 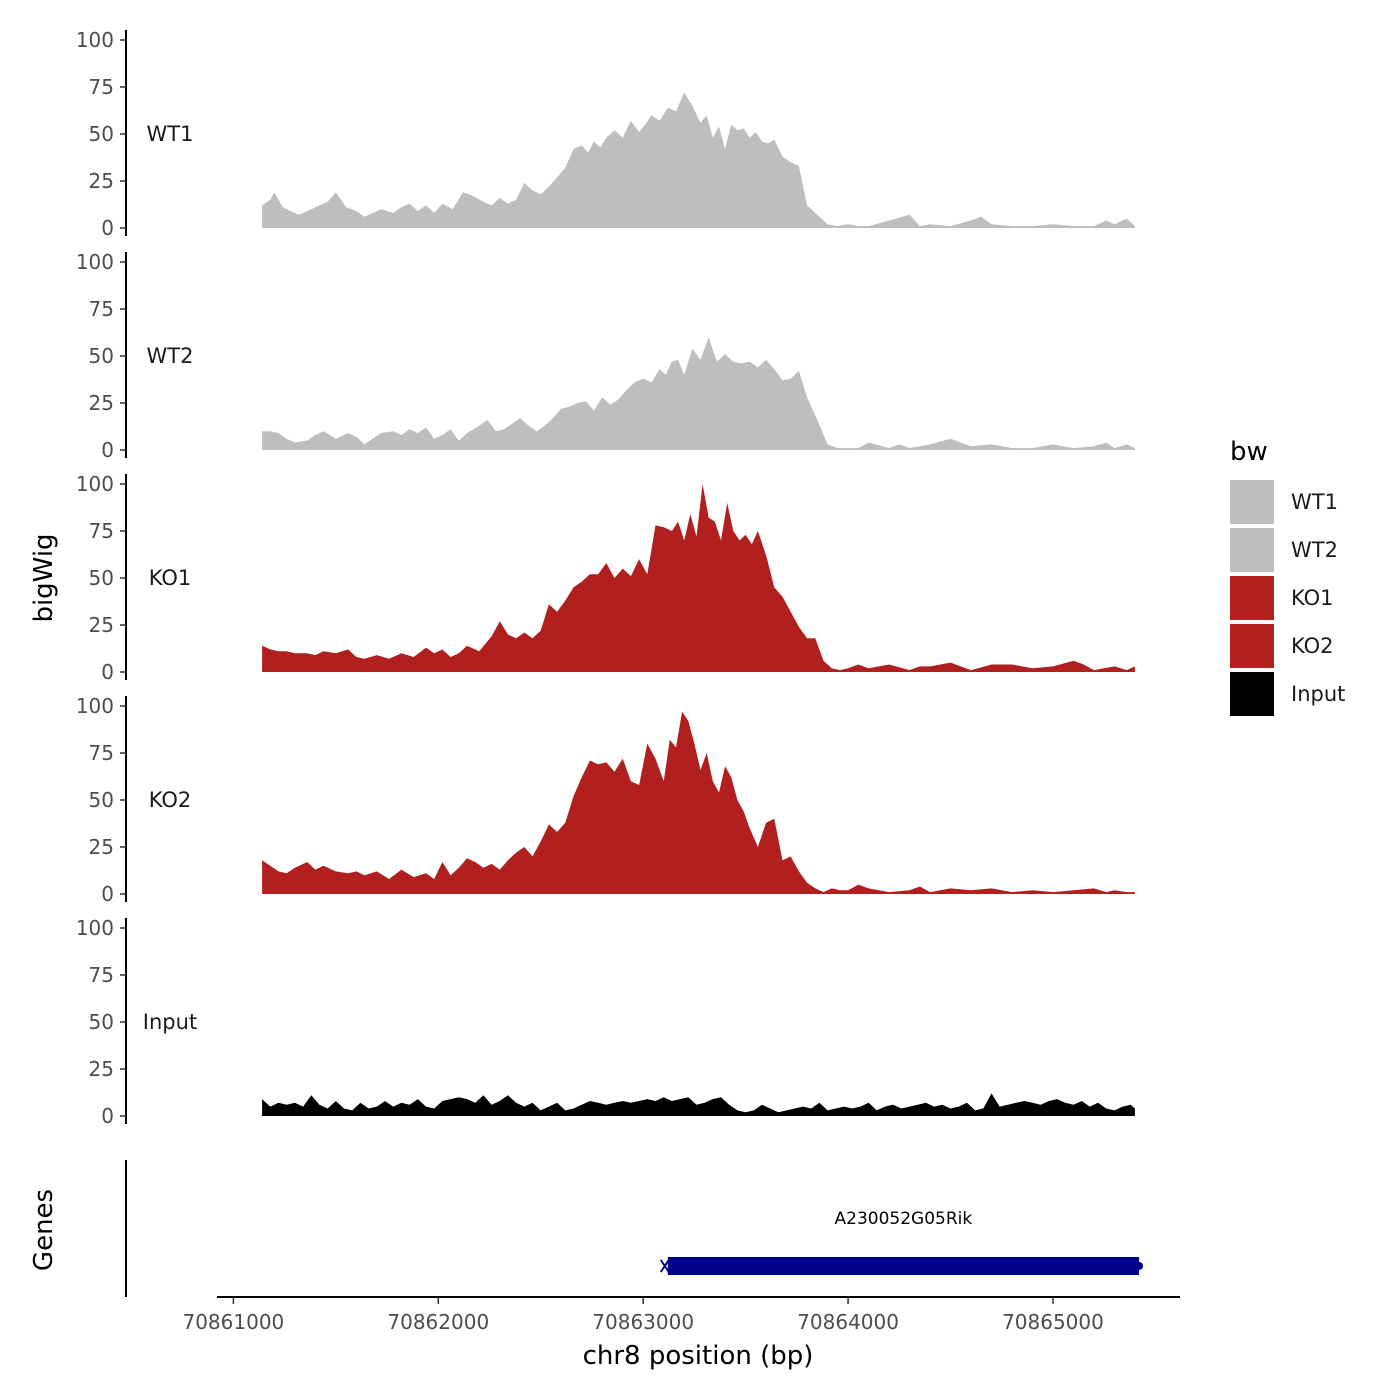 I want to click on x-axis: 70861000 70862000 70863000 70864000 70865000, so click(x=681, y=1315).